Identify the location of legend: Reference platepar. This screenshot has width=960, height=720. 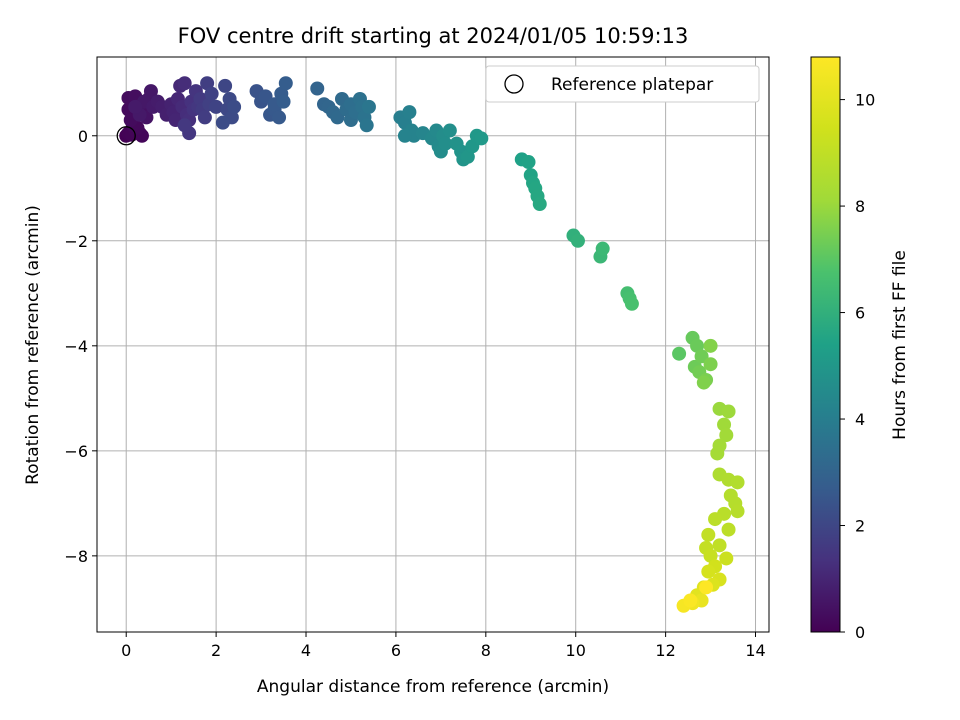
(622, 84).